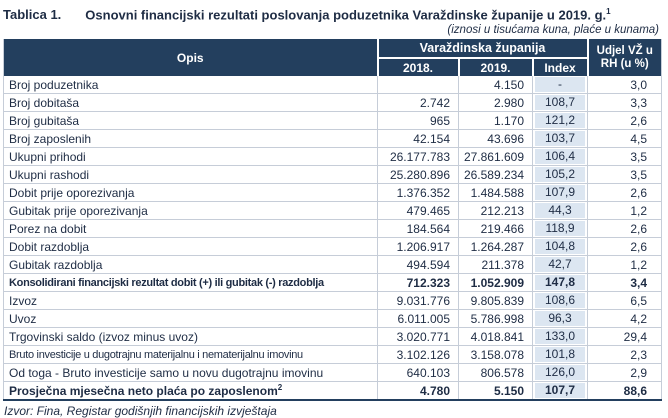  What do you see at coordinates (495, 391) in the screenshot?
I see `value-2019: 5.150` at bounding box center [495, 391].